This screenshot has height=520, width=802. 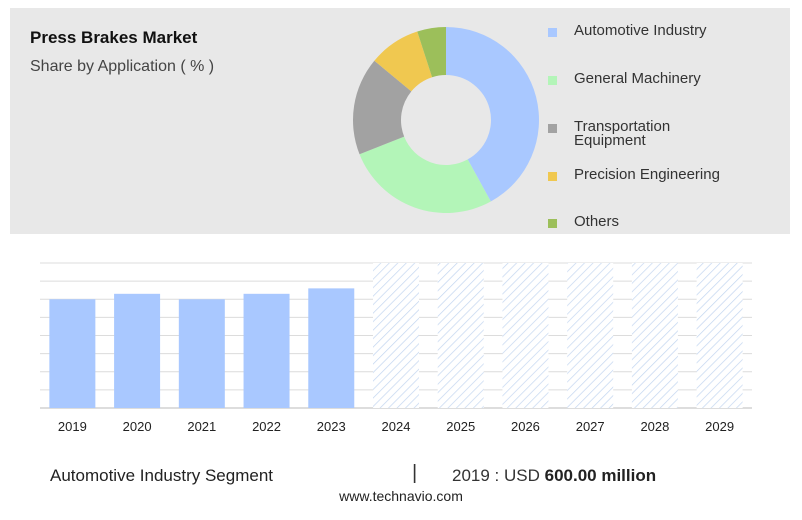 What do you see at coordinates (640, 30) in the screenshot?
I see `legend-label-line: Automotive Industry` at bounding box center [640, 30].